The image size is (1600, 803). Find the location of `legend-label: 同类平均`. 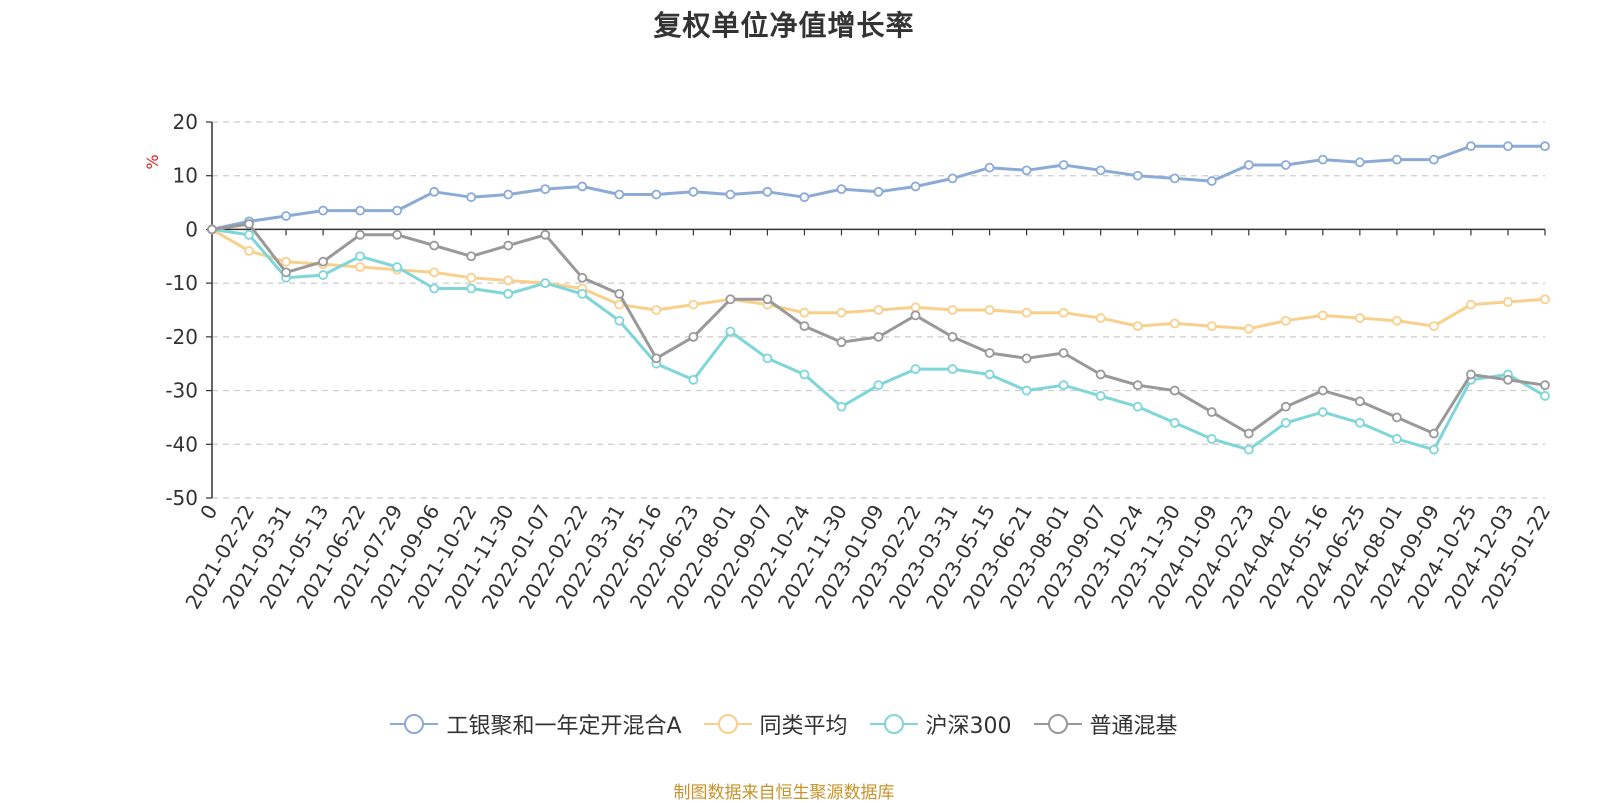

legend-label: 同类平均 is located at coordinates (803, 726).